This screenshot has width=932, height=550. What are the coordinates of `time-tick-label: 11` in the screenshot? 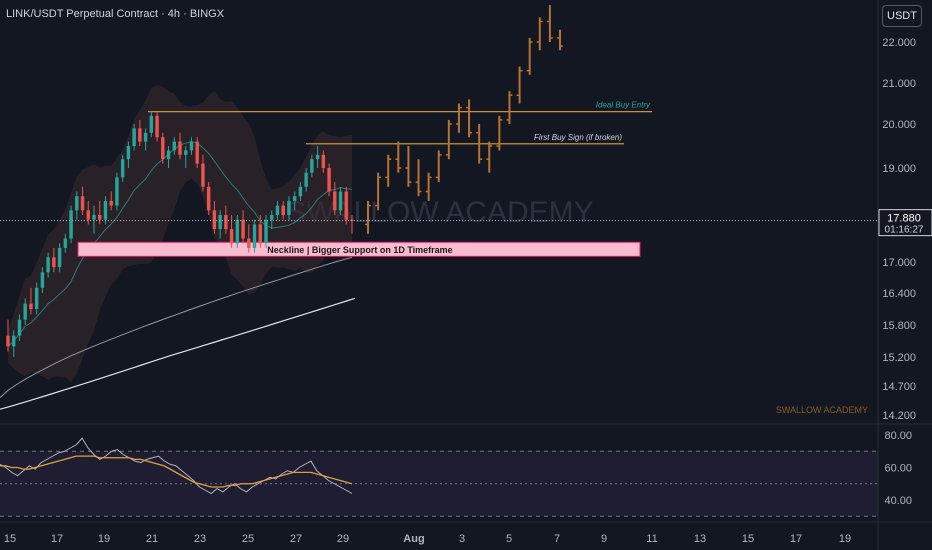 It's located at (651, 539).